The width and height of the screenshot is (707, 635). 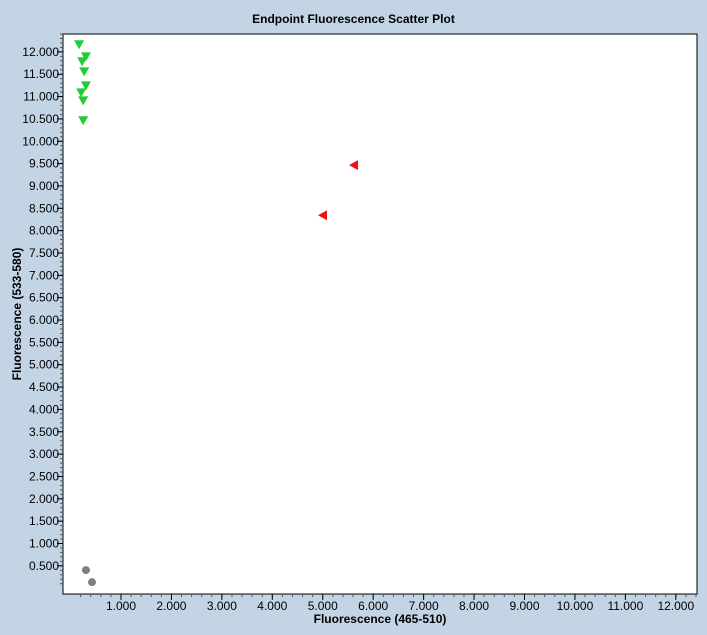 I want to click on y-tick-label: 5.500, so click(x=44, y=342).